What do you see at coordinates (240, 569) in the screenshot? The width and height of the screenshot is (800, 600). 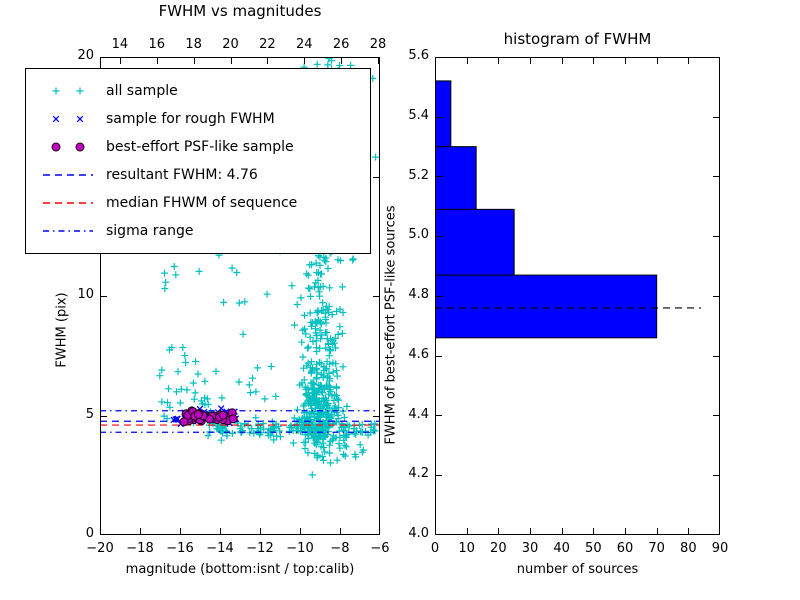 I see `left-plot-xlabel: magnitude (bottom:isnt / top:calib)` at bounding box center [240, 569].